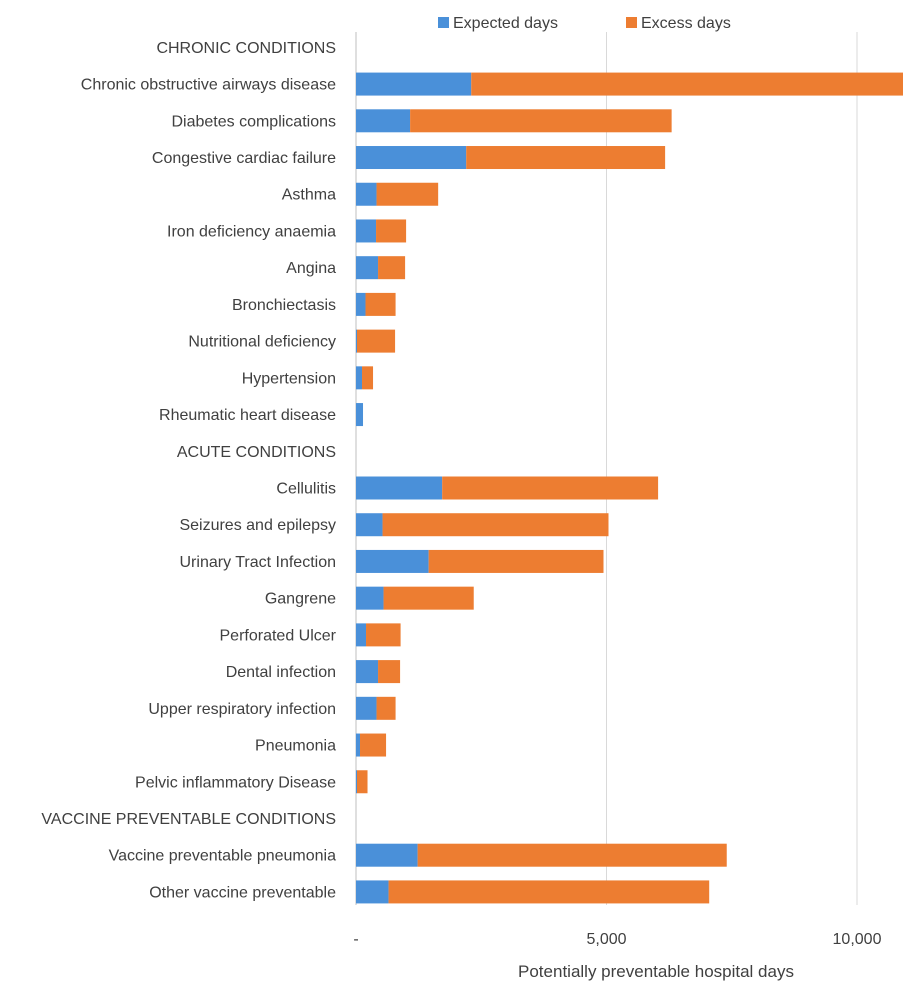 This screenshot has width=904, height=983. Describe the element at coordinates (300, 599) in the screenshot. I see `category-label: Gangrene` at that location.